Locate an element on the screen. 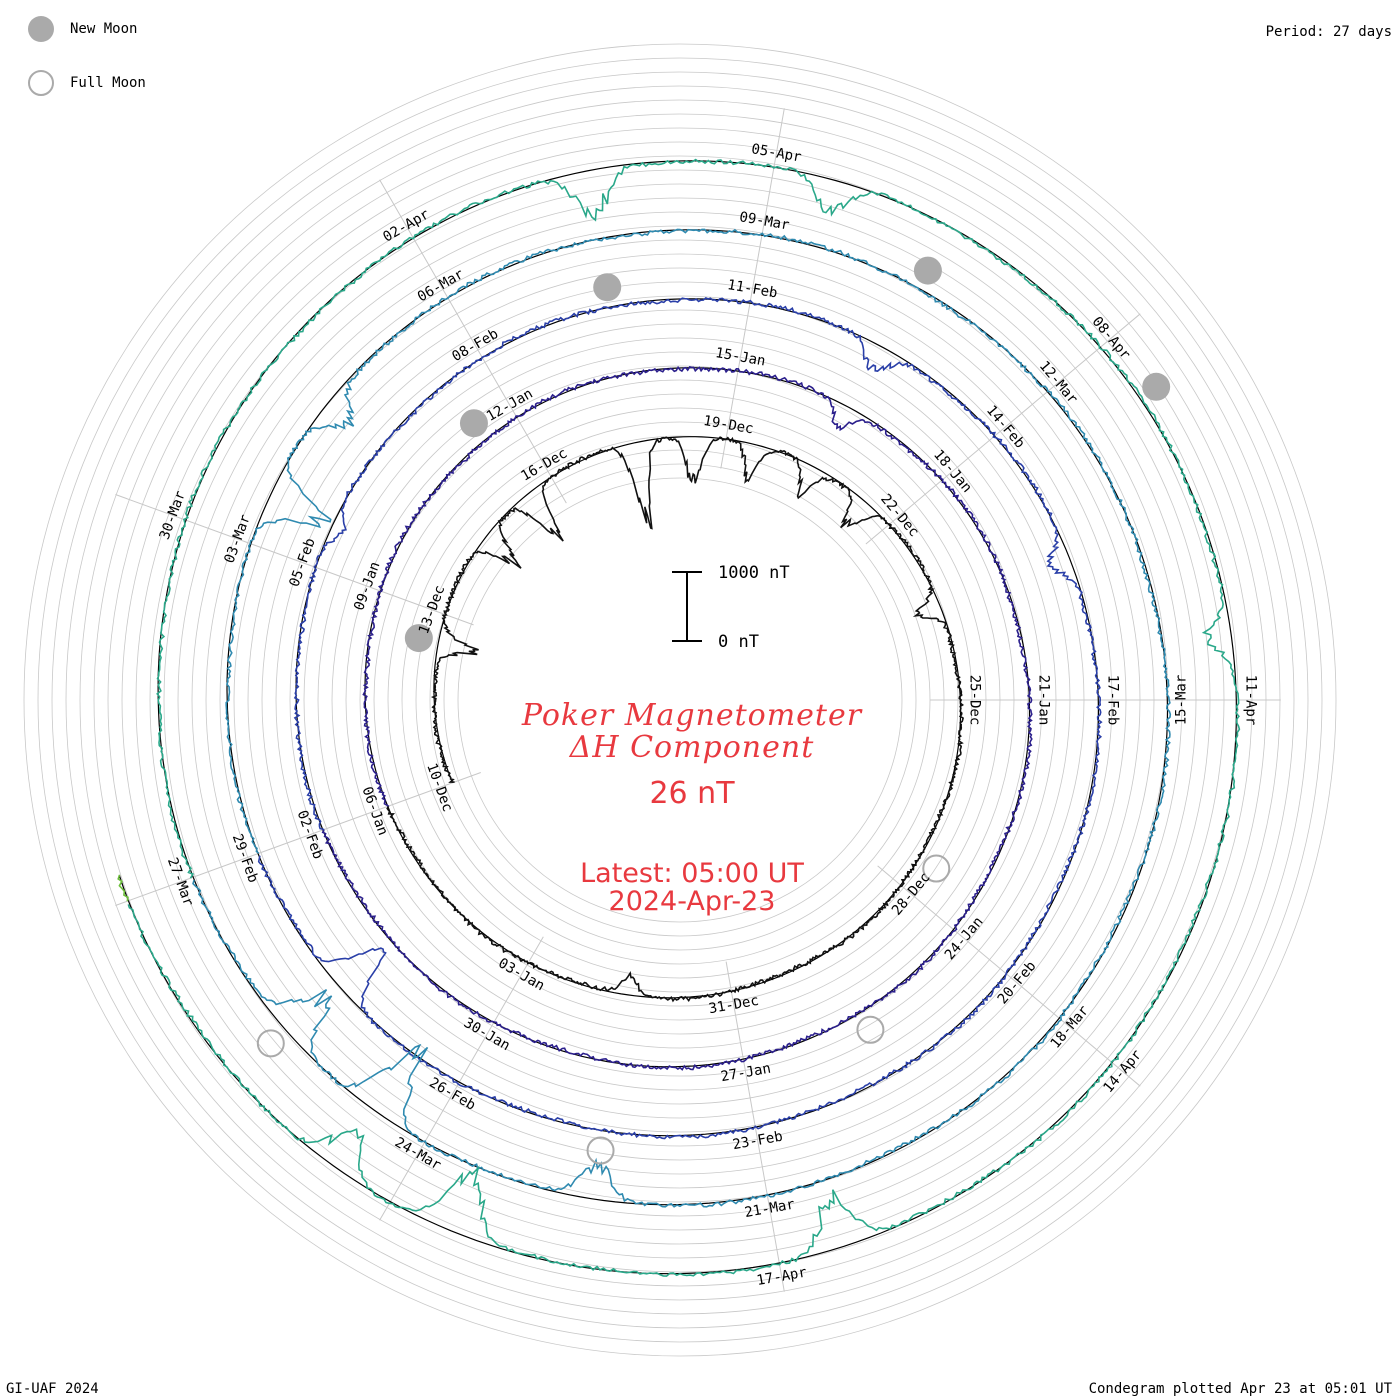 Image resolution: width=1400 pixels, height=1400 pixels. footer-credit: GI-UAF 2024 is located at coordinates (52, 1389).